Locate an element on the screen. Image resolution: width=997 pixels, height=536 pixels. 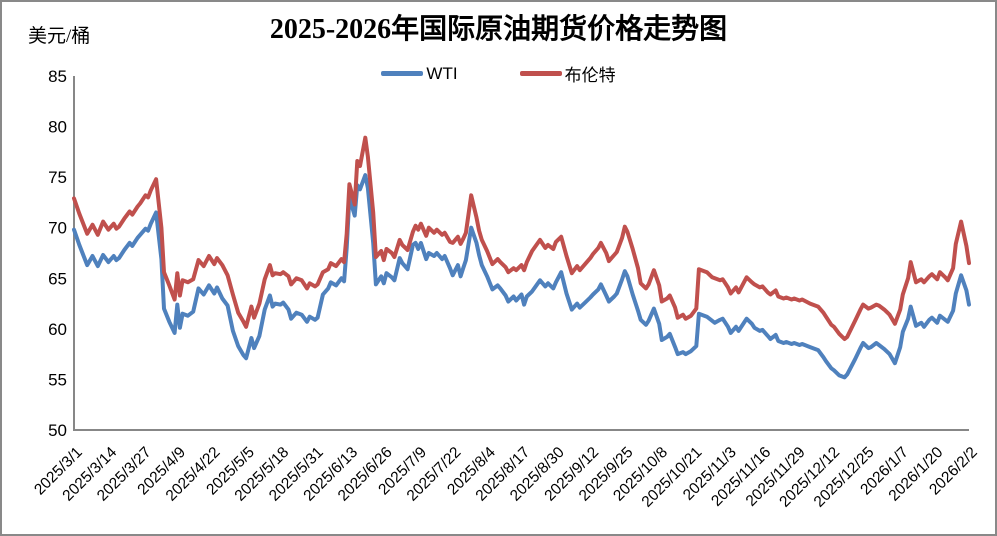
y-tick-label: 60 is located at coordinates (57, 329).